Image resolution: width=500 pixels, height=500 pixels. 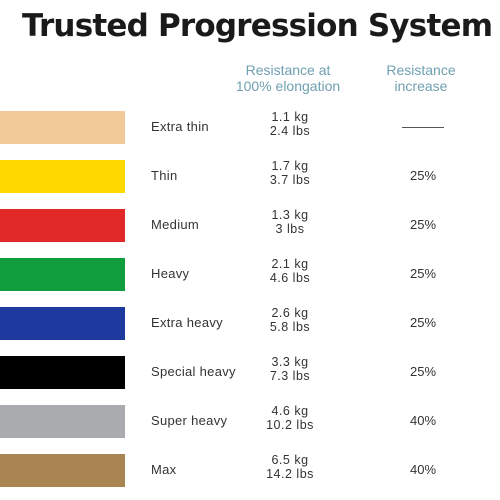 What do you see at coordinates (250, 323) in the screenshot?
I see `band-row-extra-heavy: Extra heavy 2.6 kg 5.8 lbs 25%` at bounding box center [250, 323].